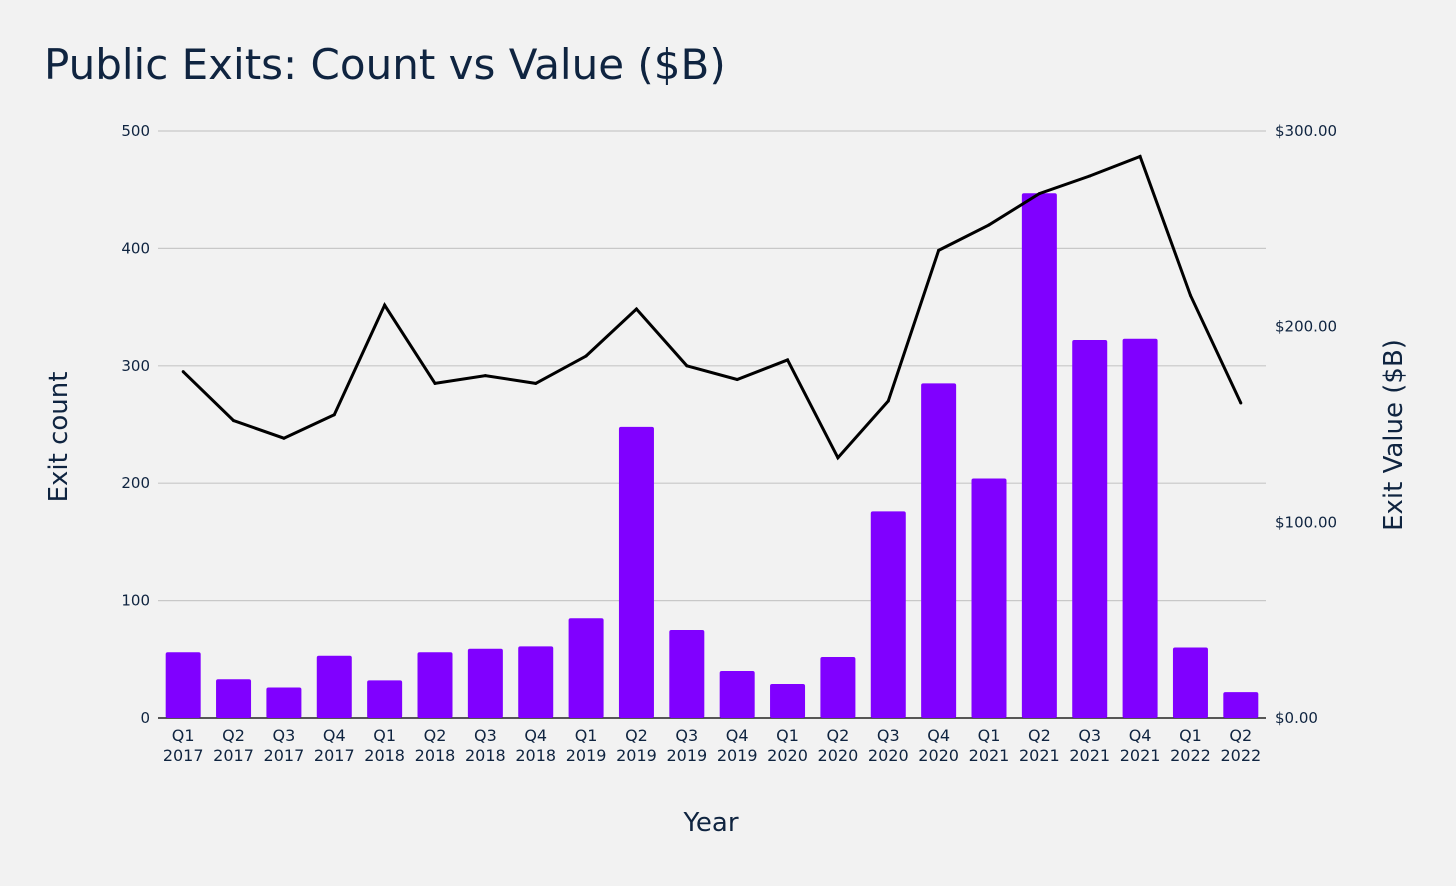  I want to click on line-point-q2-2021, so click(1039, 194).